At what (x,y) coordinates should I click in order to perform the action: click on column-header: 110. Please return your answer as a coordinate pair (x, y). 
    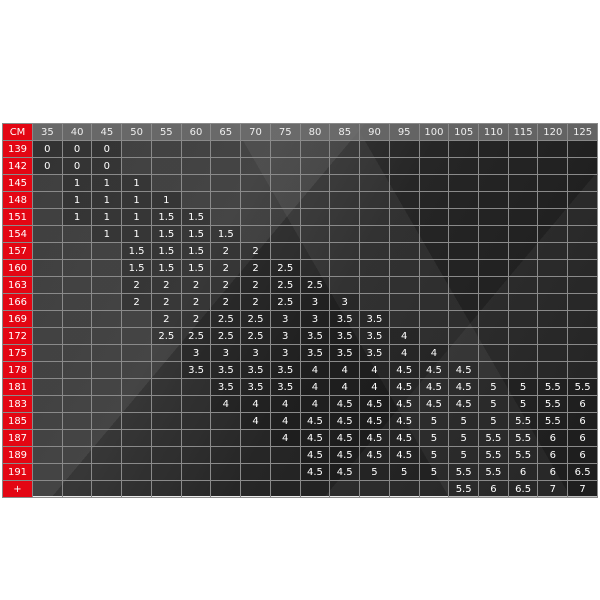
    Looking at the image, I should click on (493, 132).